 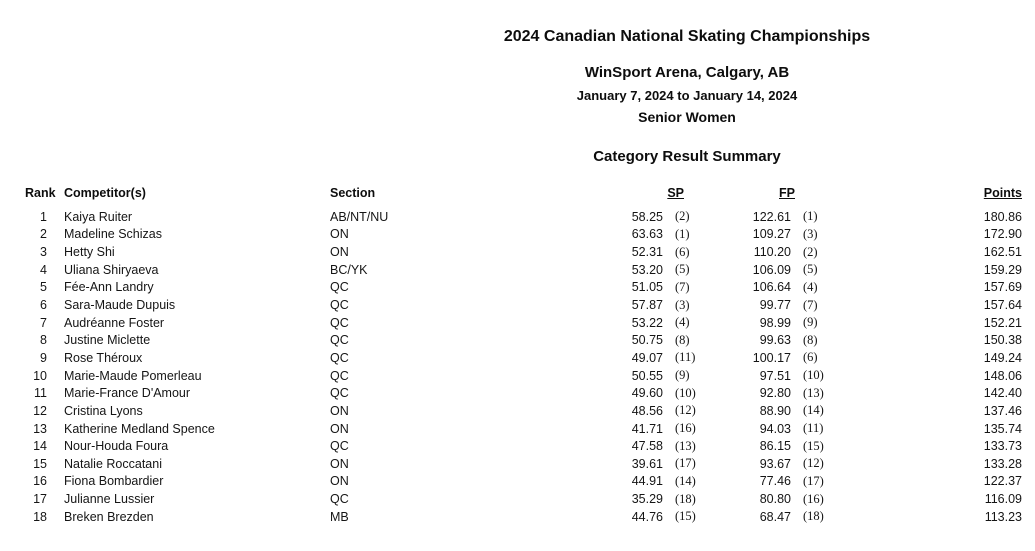 I want to click on sp-score-cell: 49.07, so click(x=647, y=357).